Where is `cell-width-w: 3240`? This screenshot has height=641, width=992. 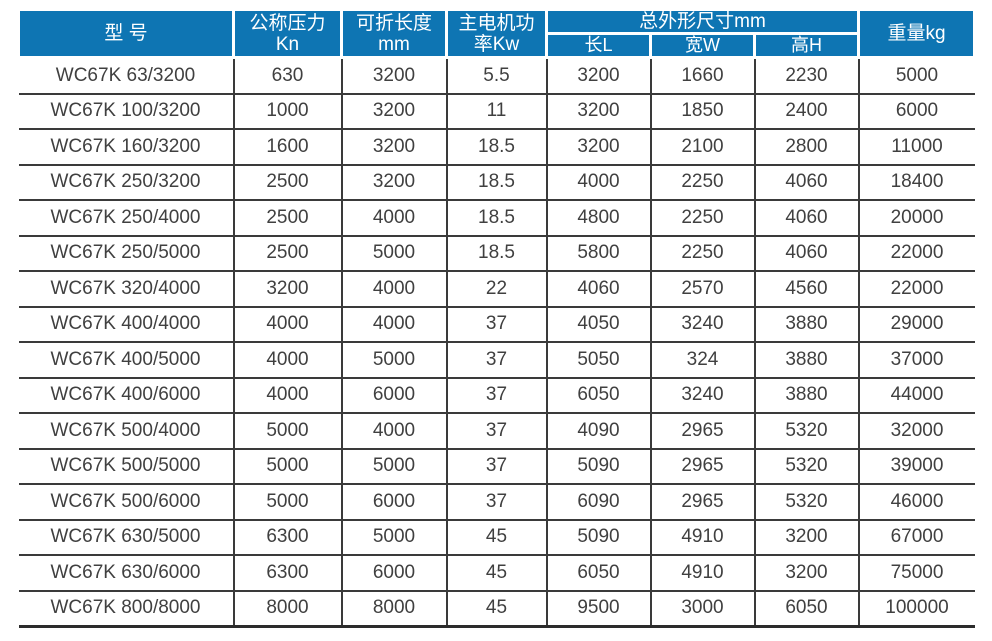 cell-width-w: 3240 is located at coordinates (702, 324).